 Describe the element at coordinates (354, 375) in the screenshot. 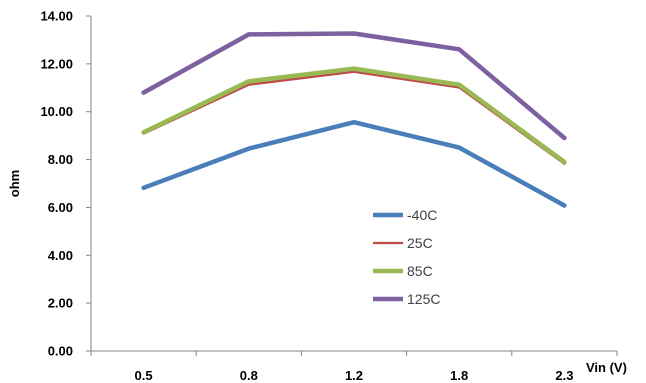

I see `x-tick-label: 1.2` at that location.